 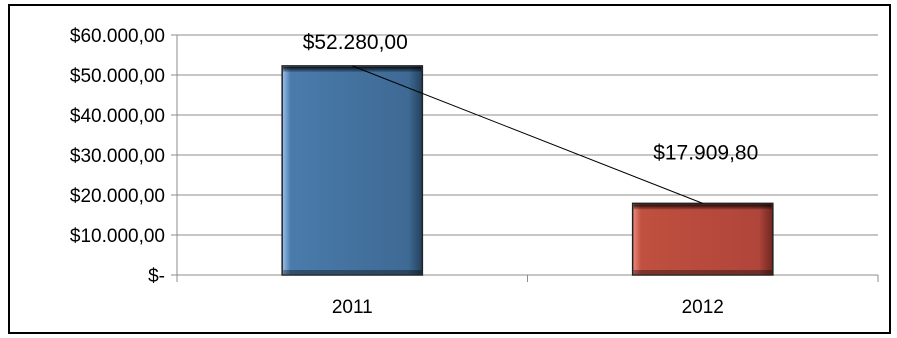 I want to click on y-tick-label: $20.000,00, so click(x=117, y=196).